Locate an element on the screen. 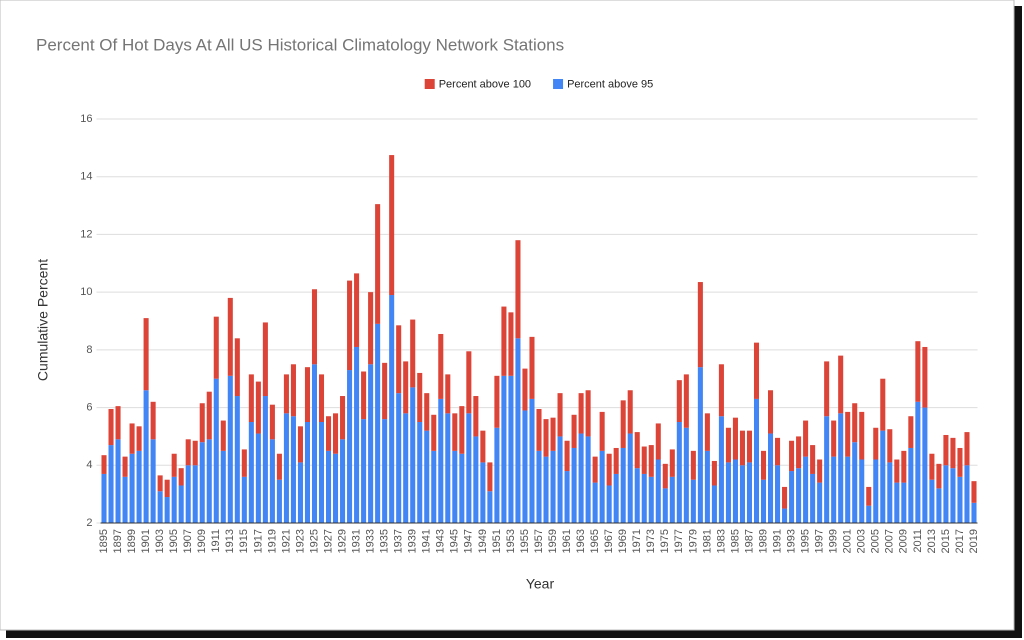 The height and width of the screenshot is (640, 1024). y-tick-label: 10 is located at coordinates (86, 292).